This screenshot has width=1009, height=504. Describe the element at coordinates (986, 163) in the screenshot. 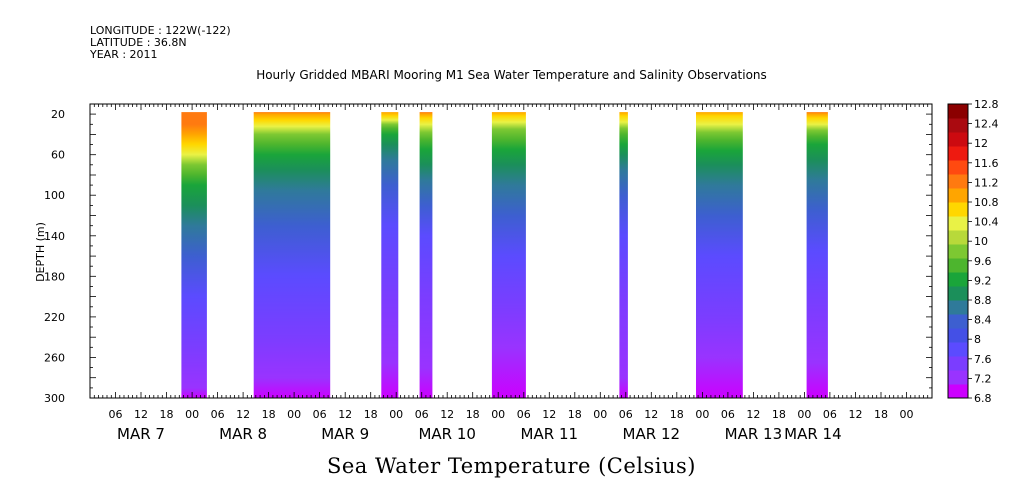

I see `colorbar-label: 11.6` at that location.